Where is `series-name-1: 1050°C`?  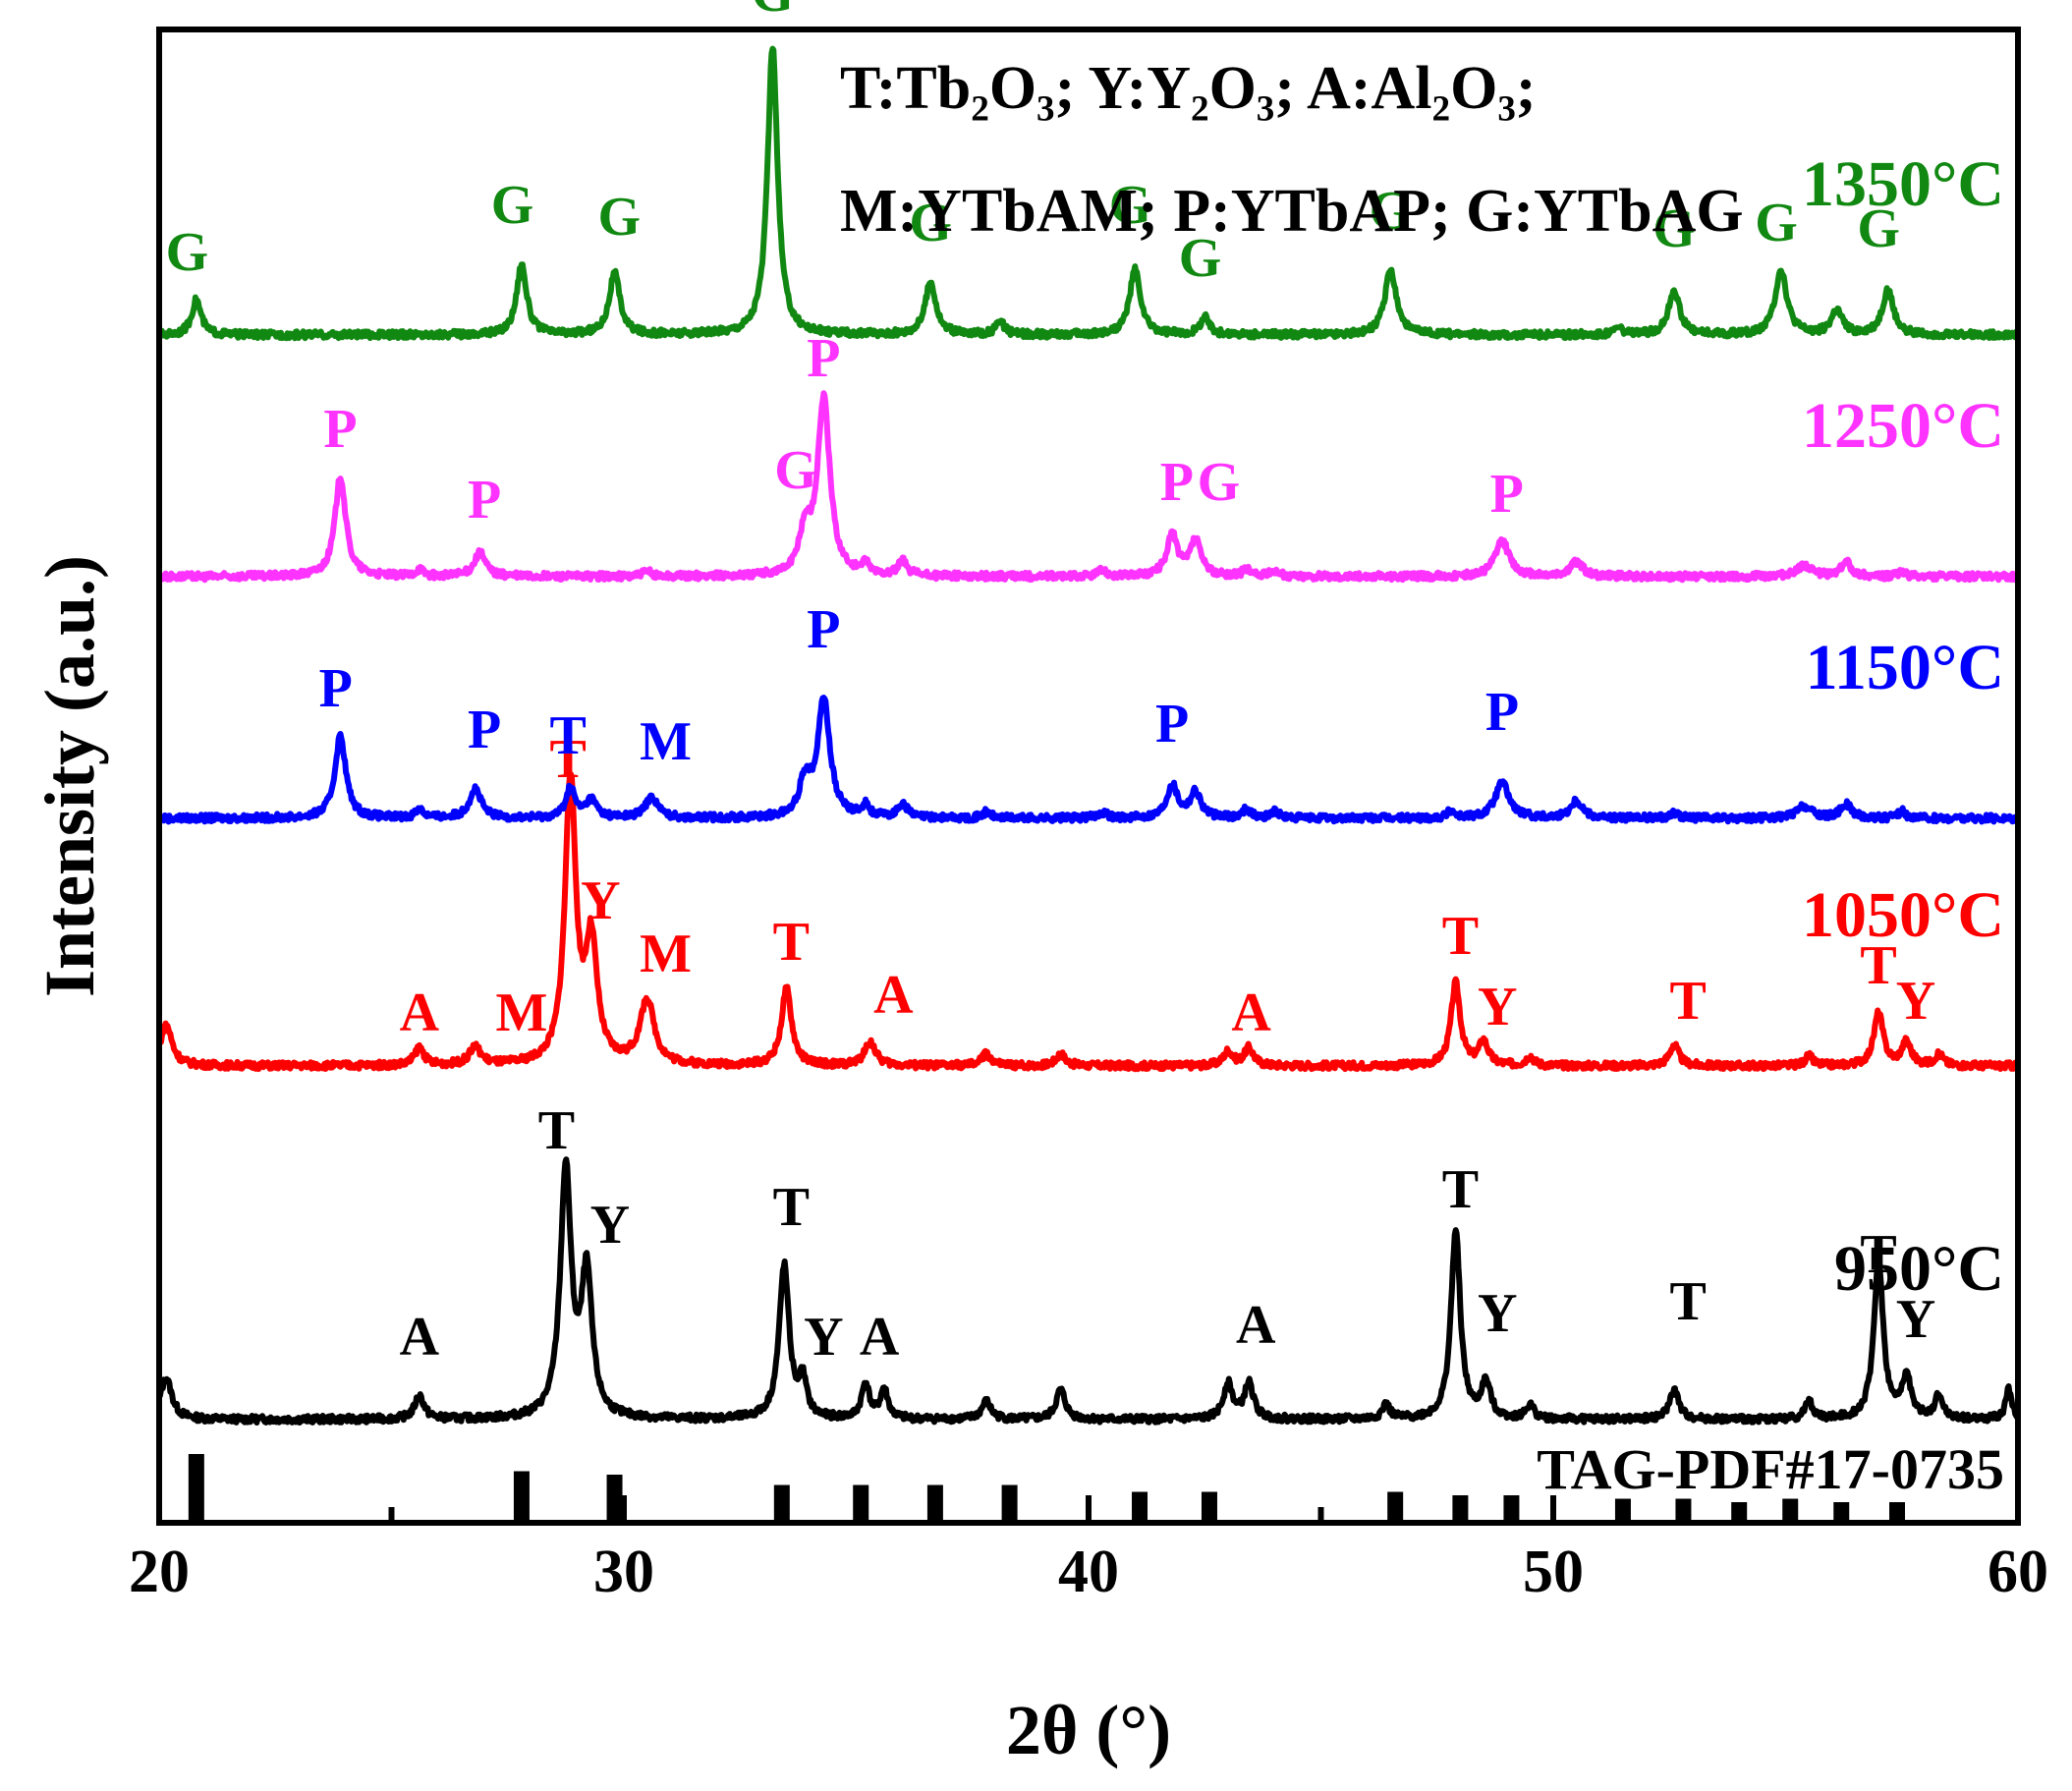 series-name-1: 1050°C is located at coordinates (1903, 915).